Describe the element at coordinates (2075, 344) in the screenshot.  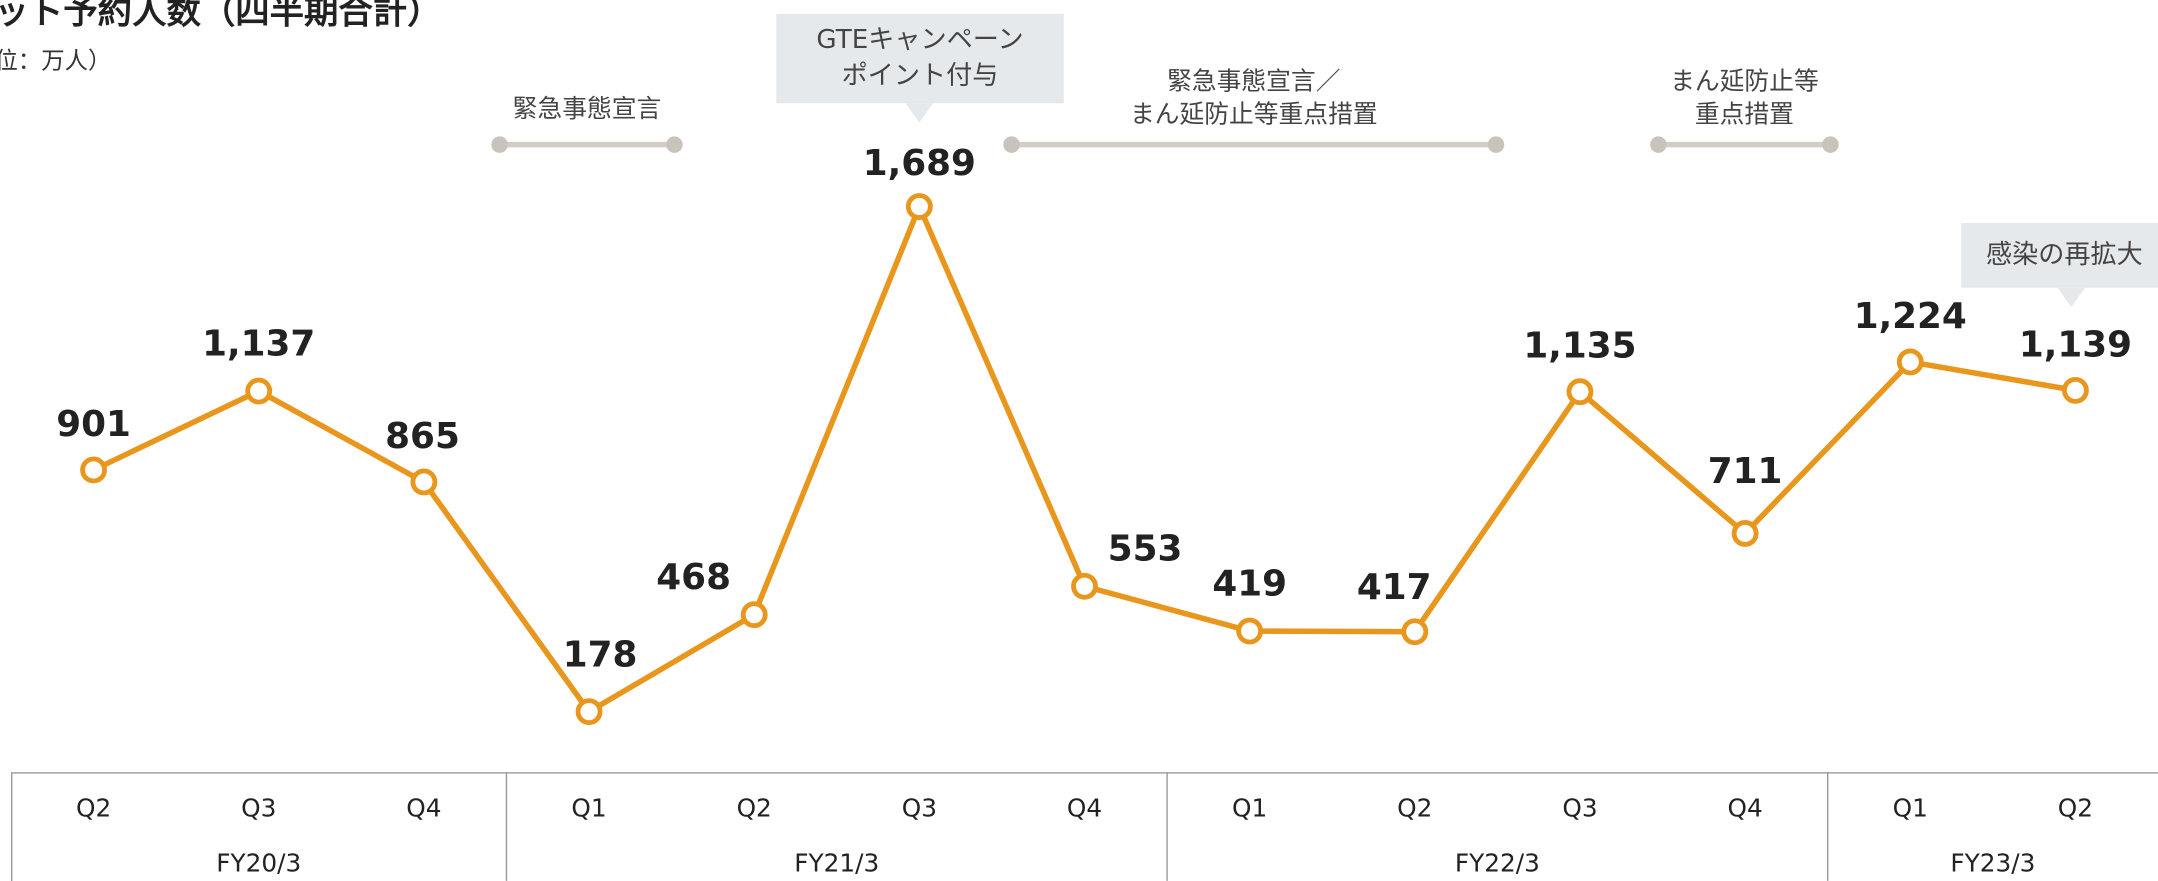
I see `data-label: 1,139` at that location.